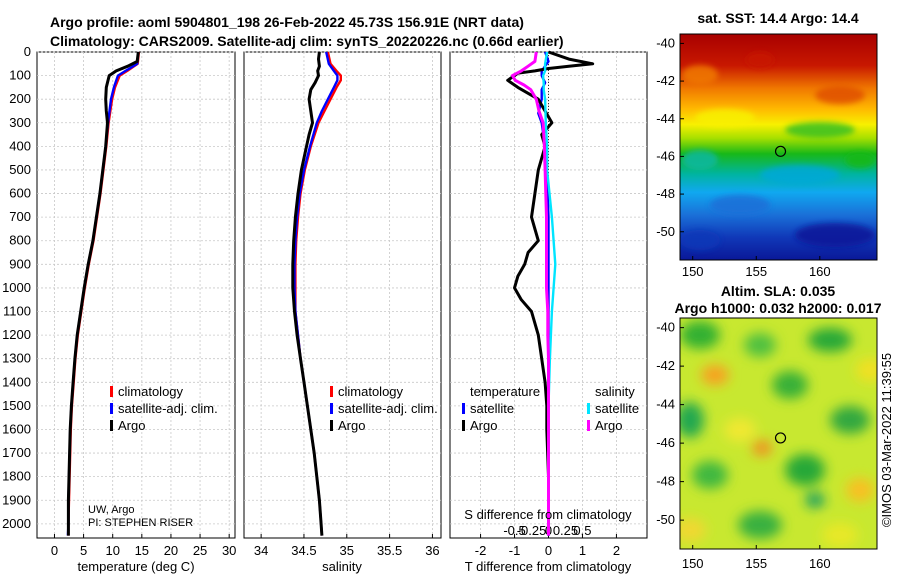 This screenshot has height=580, width=900. What do you see at coordinates (135, 566) in the screenshot?
I see `temperature-axis-label: temperature (deg C)` at bounding box center [135, 566].